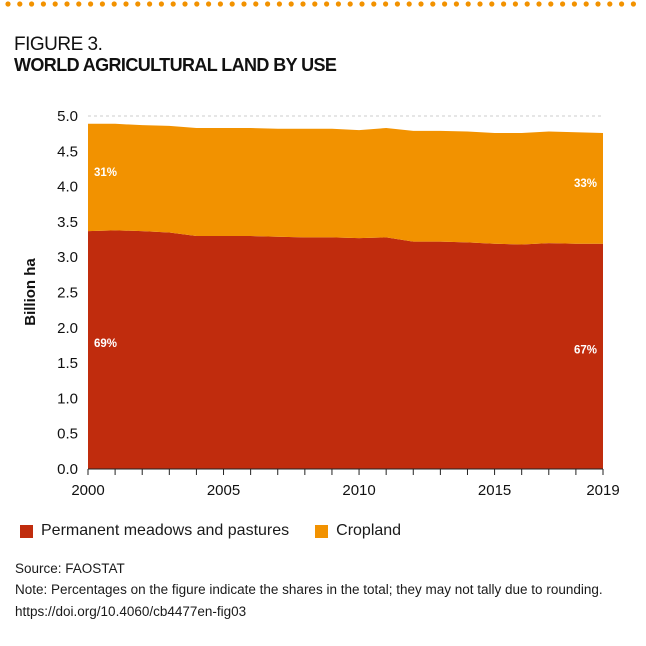 This screenshot has width=646, height=646. I want to click on figure-title: WORLD AGRICULTURAL LAND BY USE, so click(175, 65).